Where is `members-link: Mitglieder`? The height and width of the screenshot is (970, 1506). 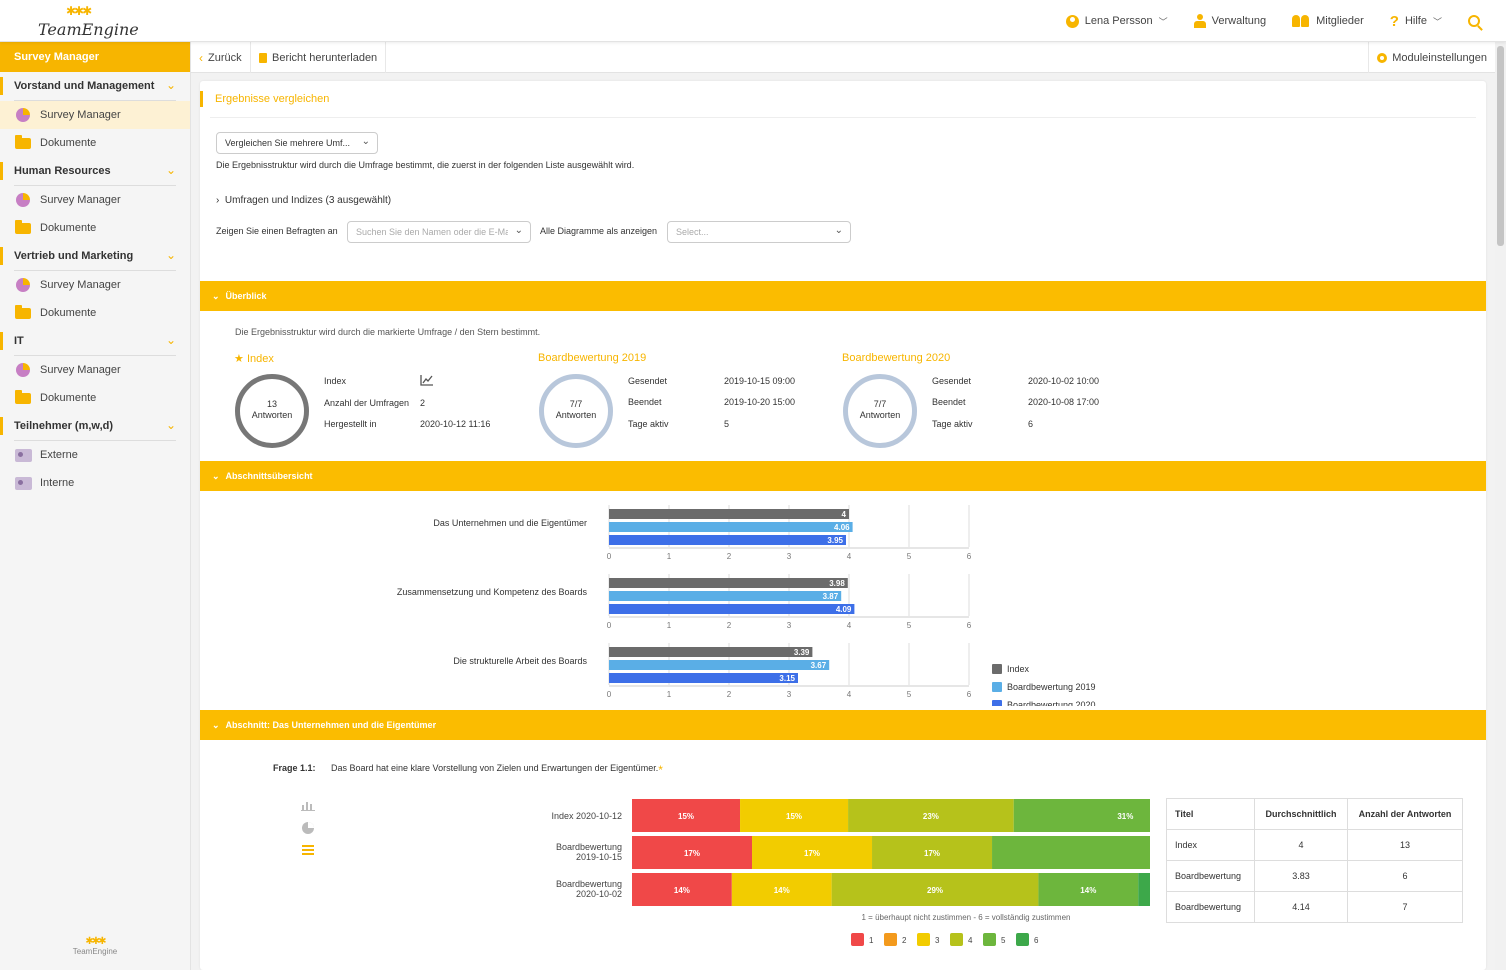
members-link: Mitglieder is located at coordinates (1328, 21).